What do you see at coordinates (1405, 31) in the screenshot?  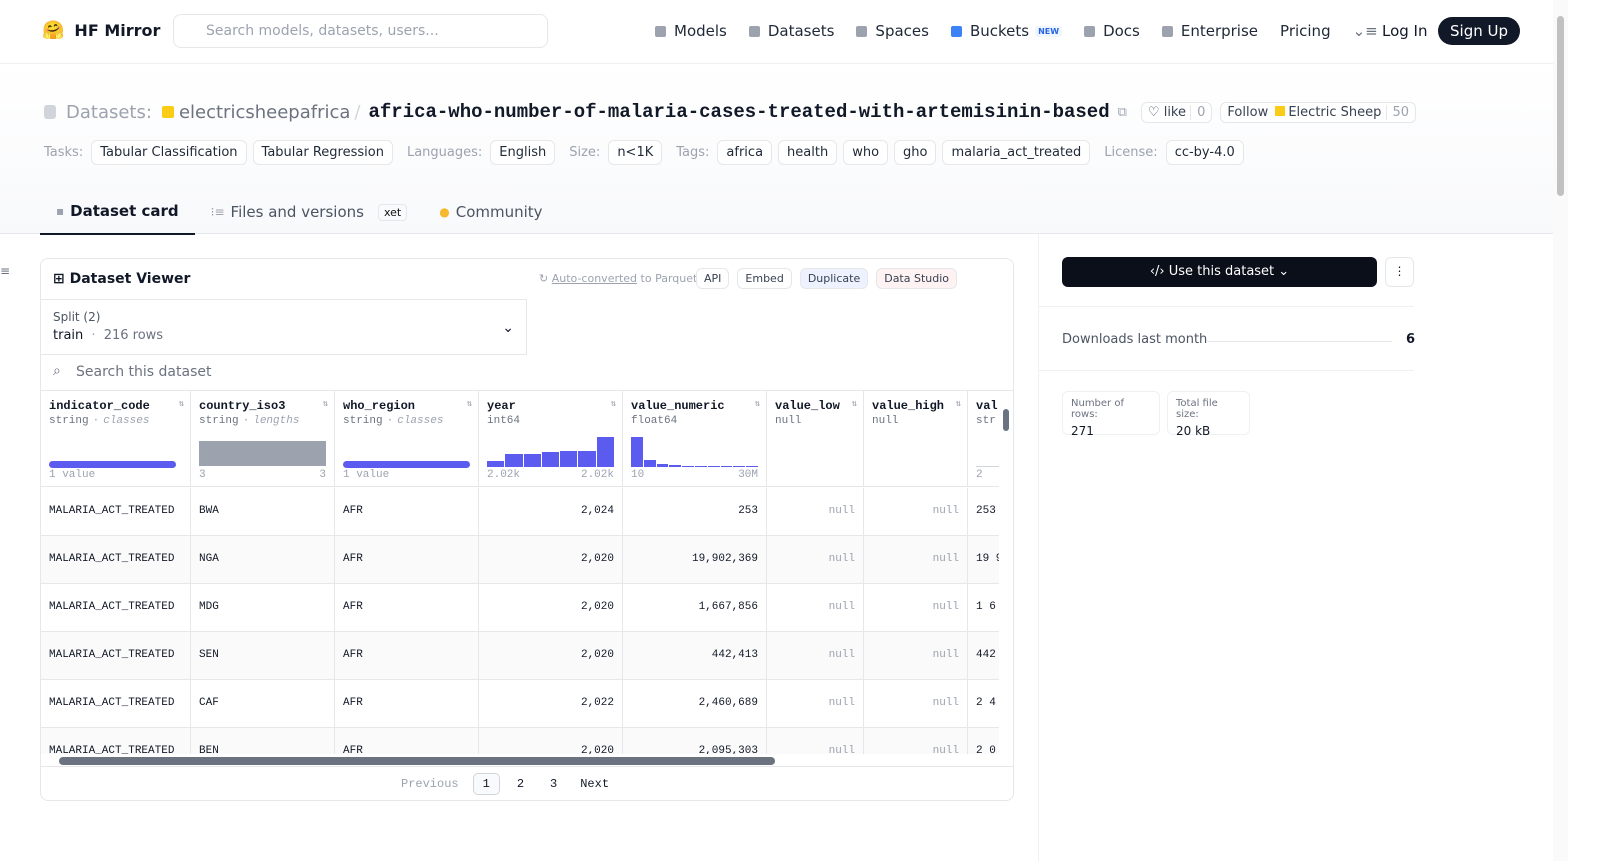 I see `login: Log In` at bounding box center [1405, 31].